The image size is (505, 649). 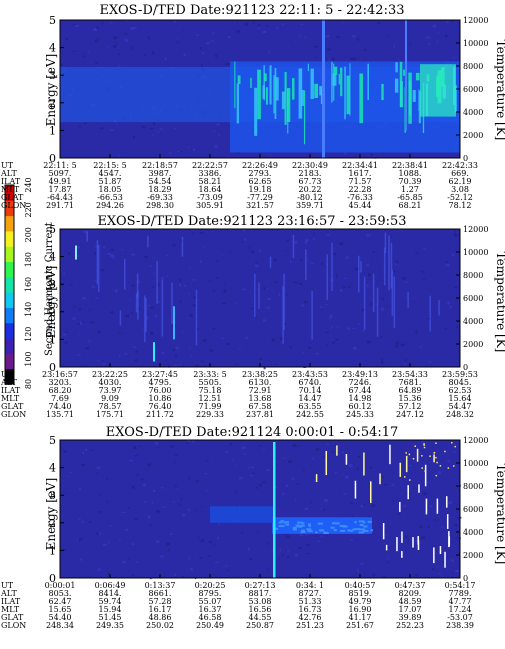 I want to click on table-cell: 46.58, so click(x=210, y=617).